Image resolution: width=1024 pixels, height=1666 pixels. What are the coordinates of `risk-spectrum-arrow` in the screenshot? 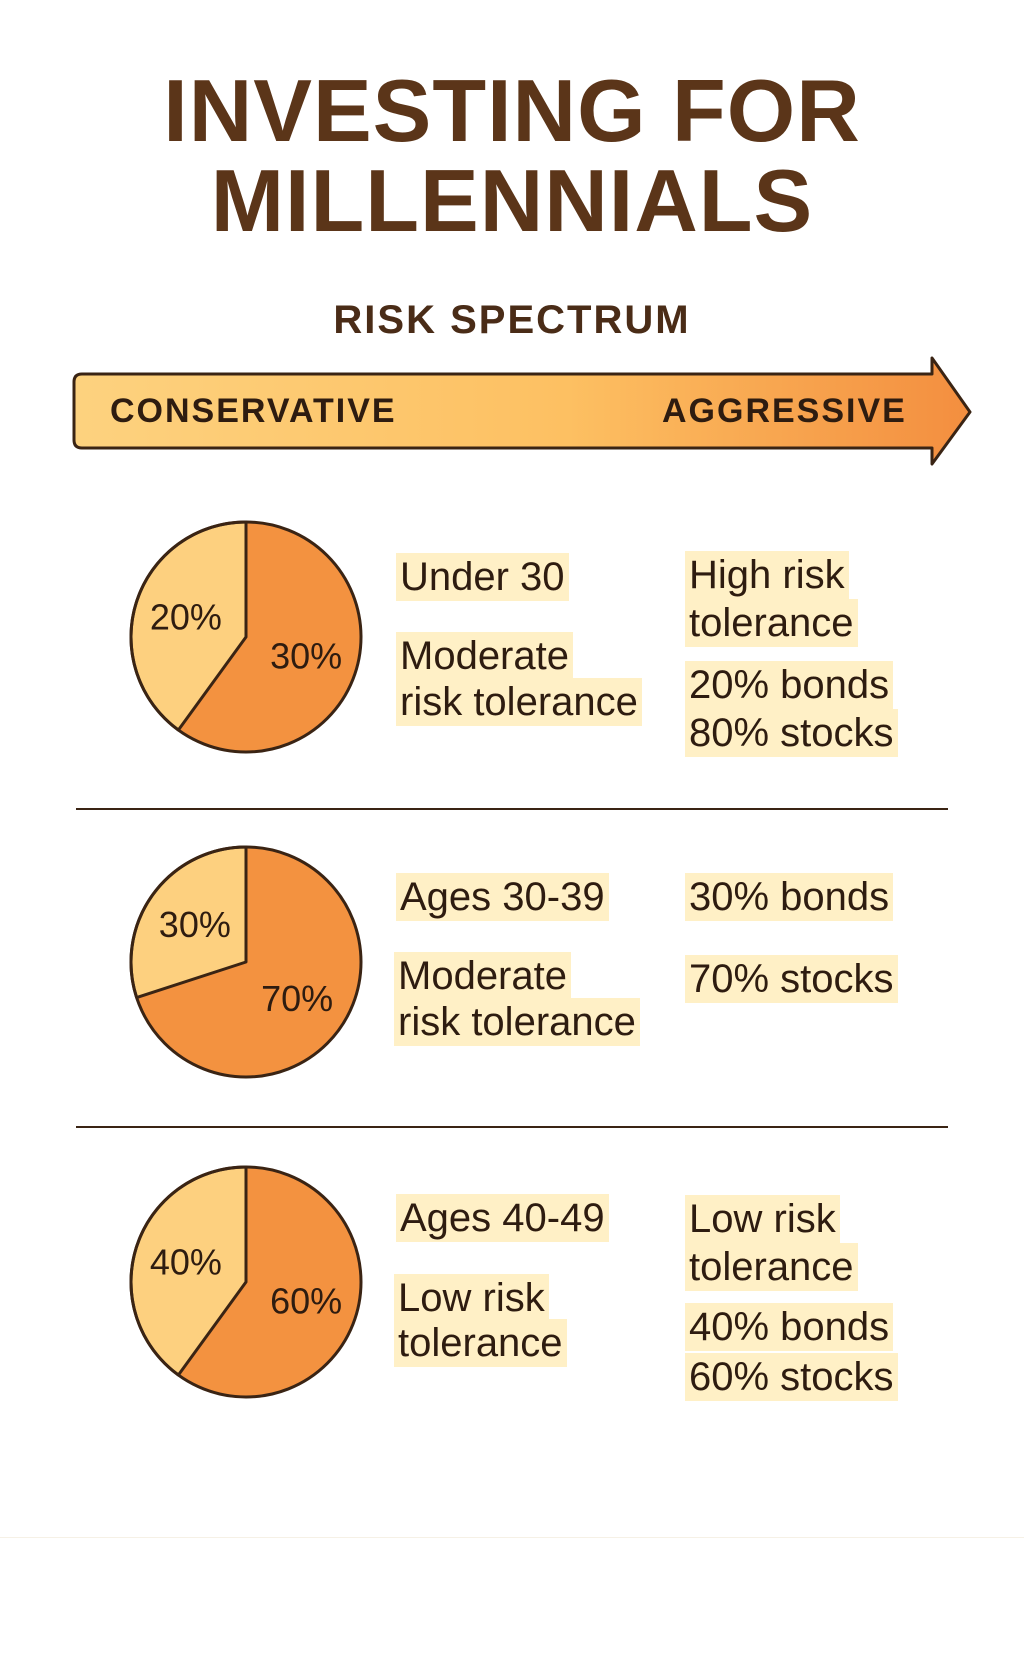 It's located at (522, 411).